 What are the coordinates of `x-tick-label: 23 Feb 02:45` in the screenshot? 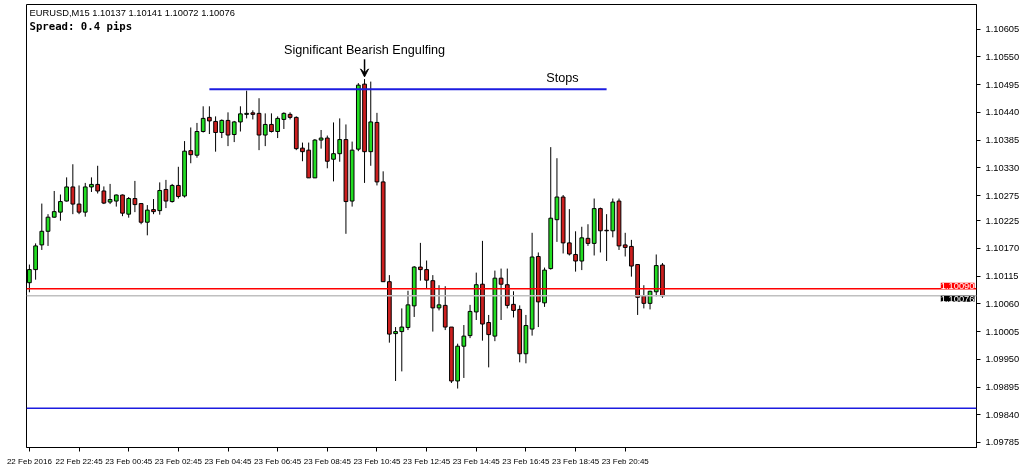 It's located at (178, 461).